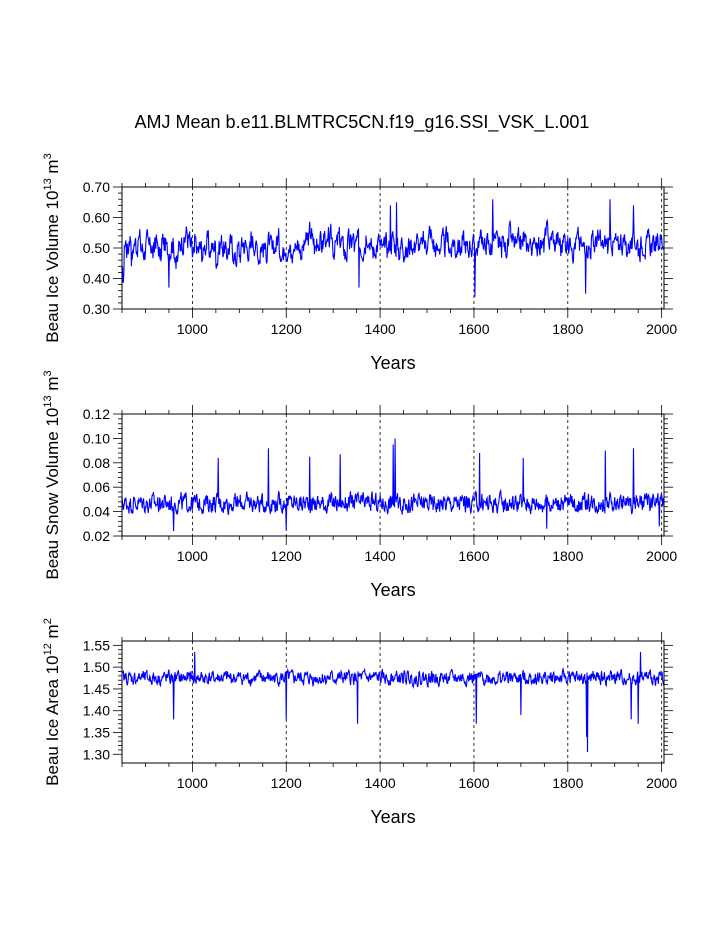 The image size is (723, 935). I want to click on y-tick-label: 0.08, so click(96, 463).